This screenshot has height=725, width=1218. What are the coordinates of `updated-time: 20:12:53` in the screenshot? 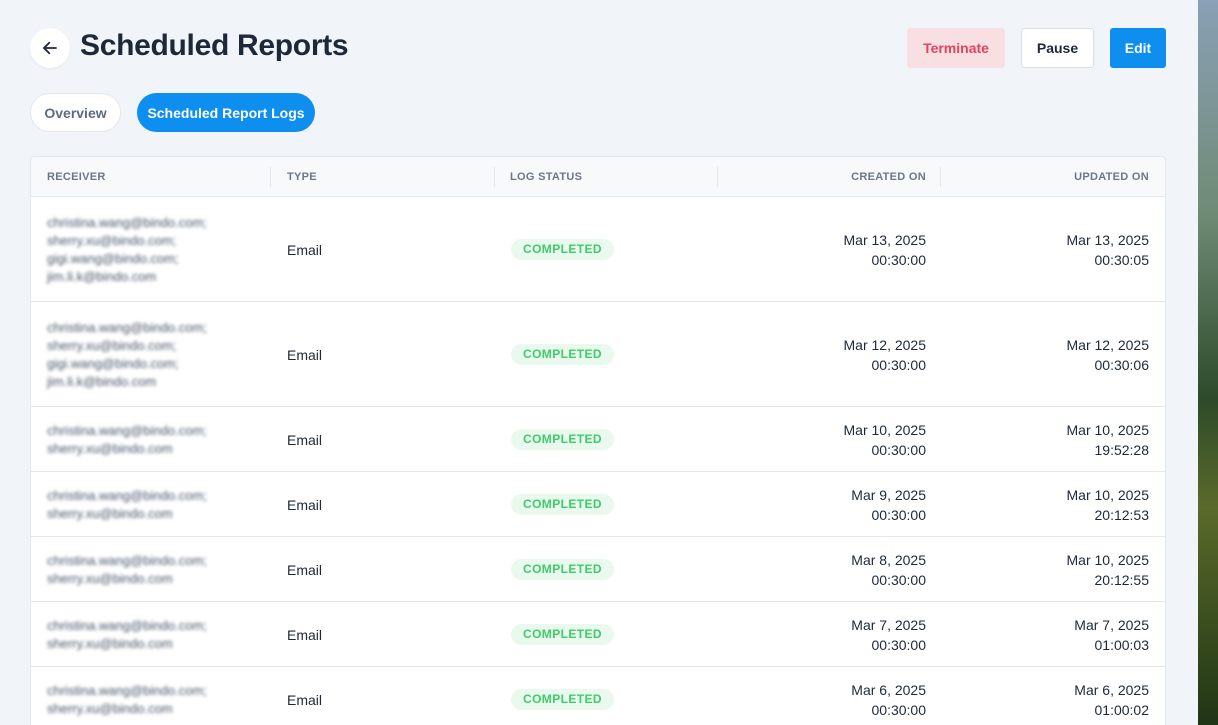 It's located at (1122, 515).